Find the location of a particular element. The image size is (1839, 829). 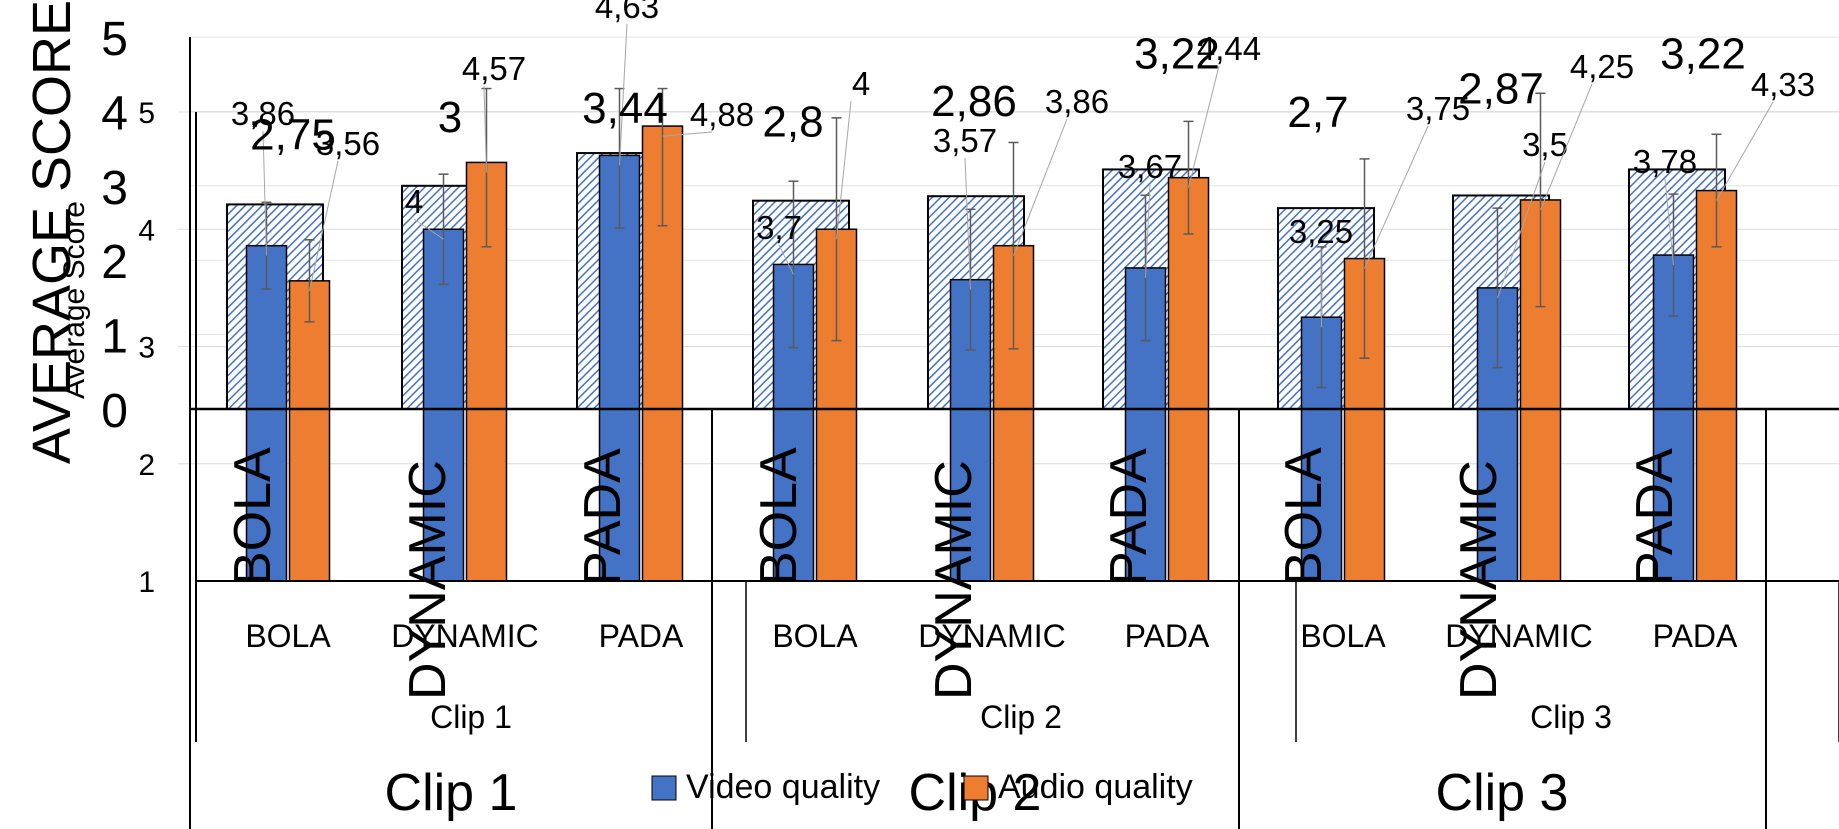

hatched-data-label: 2,87 is located at coordinates (1501, 88).